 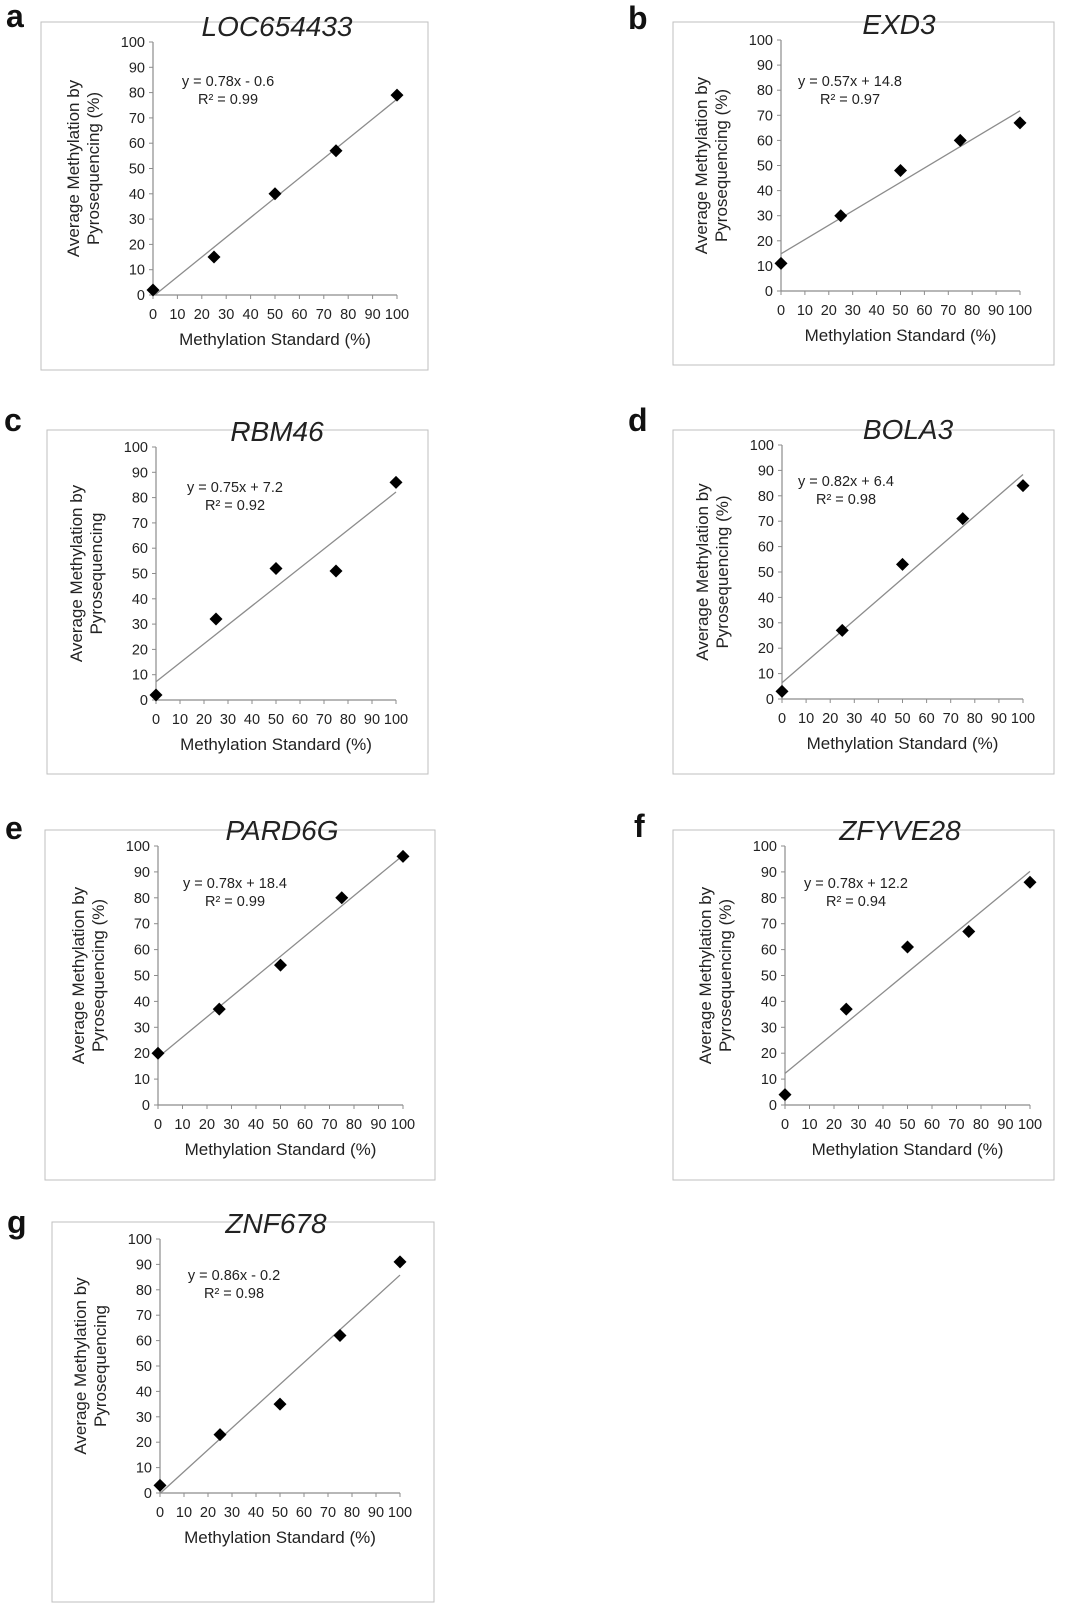 I want to click on trendline-equation: y = 0.78x + 12.2, so click(x=856, y=884).